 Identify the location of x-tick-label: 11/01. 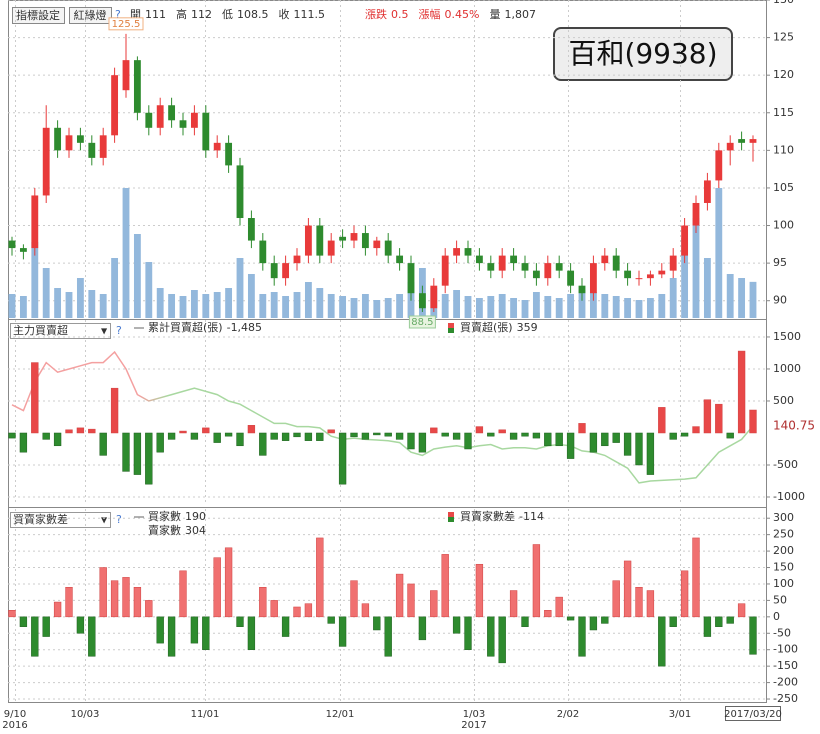
(205, 714).